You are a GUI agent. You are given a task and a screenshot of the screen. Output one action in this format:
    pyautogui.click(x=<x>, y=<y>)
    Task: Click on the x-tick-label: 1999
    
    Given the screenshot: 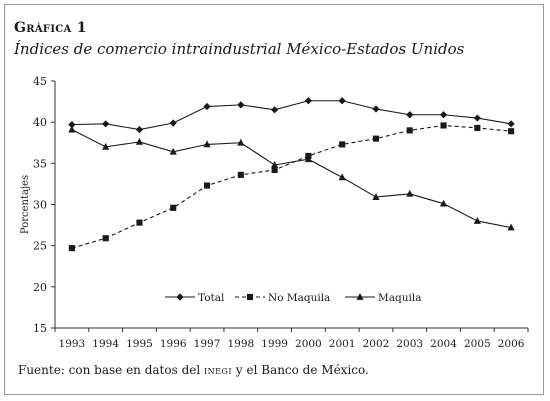 What is the action you would take?
    pyautogui.click(x=274, y=344)
    